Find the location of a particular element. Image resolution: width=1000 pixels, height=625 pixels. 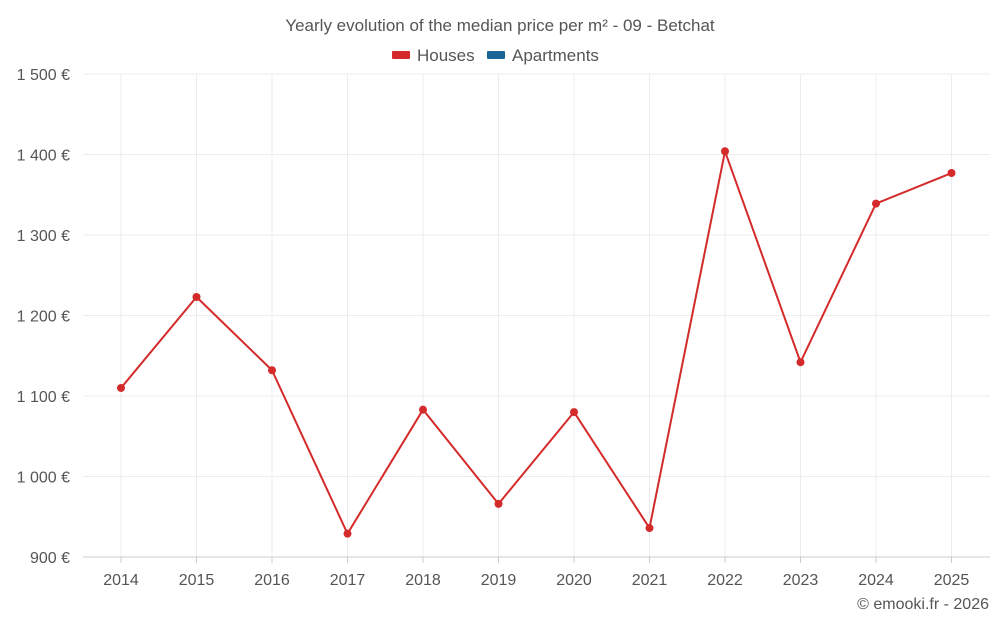

x-tick-label: 2023 is located at coordinates (801, 580).